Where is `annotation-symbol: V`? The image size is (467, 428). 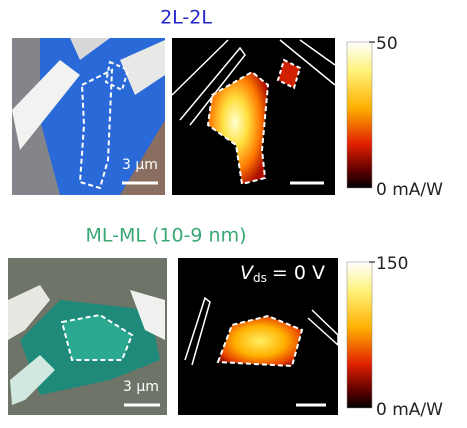
annotation-symbol: V is located at coordinates (247, 273).